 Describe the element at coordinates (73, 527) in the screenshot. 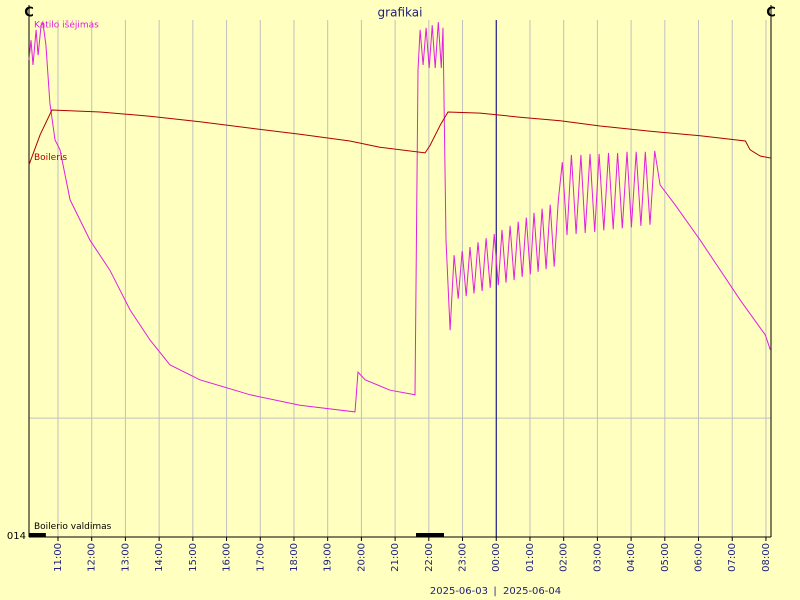

I see `series-label: Boilerio valdimas` at that location.